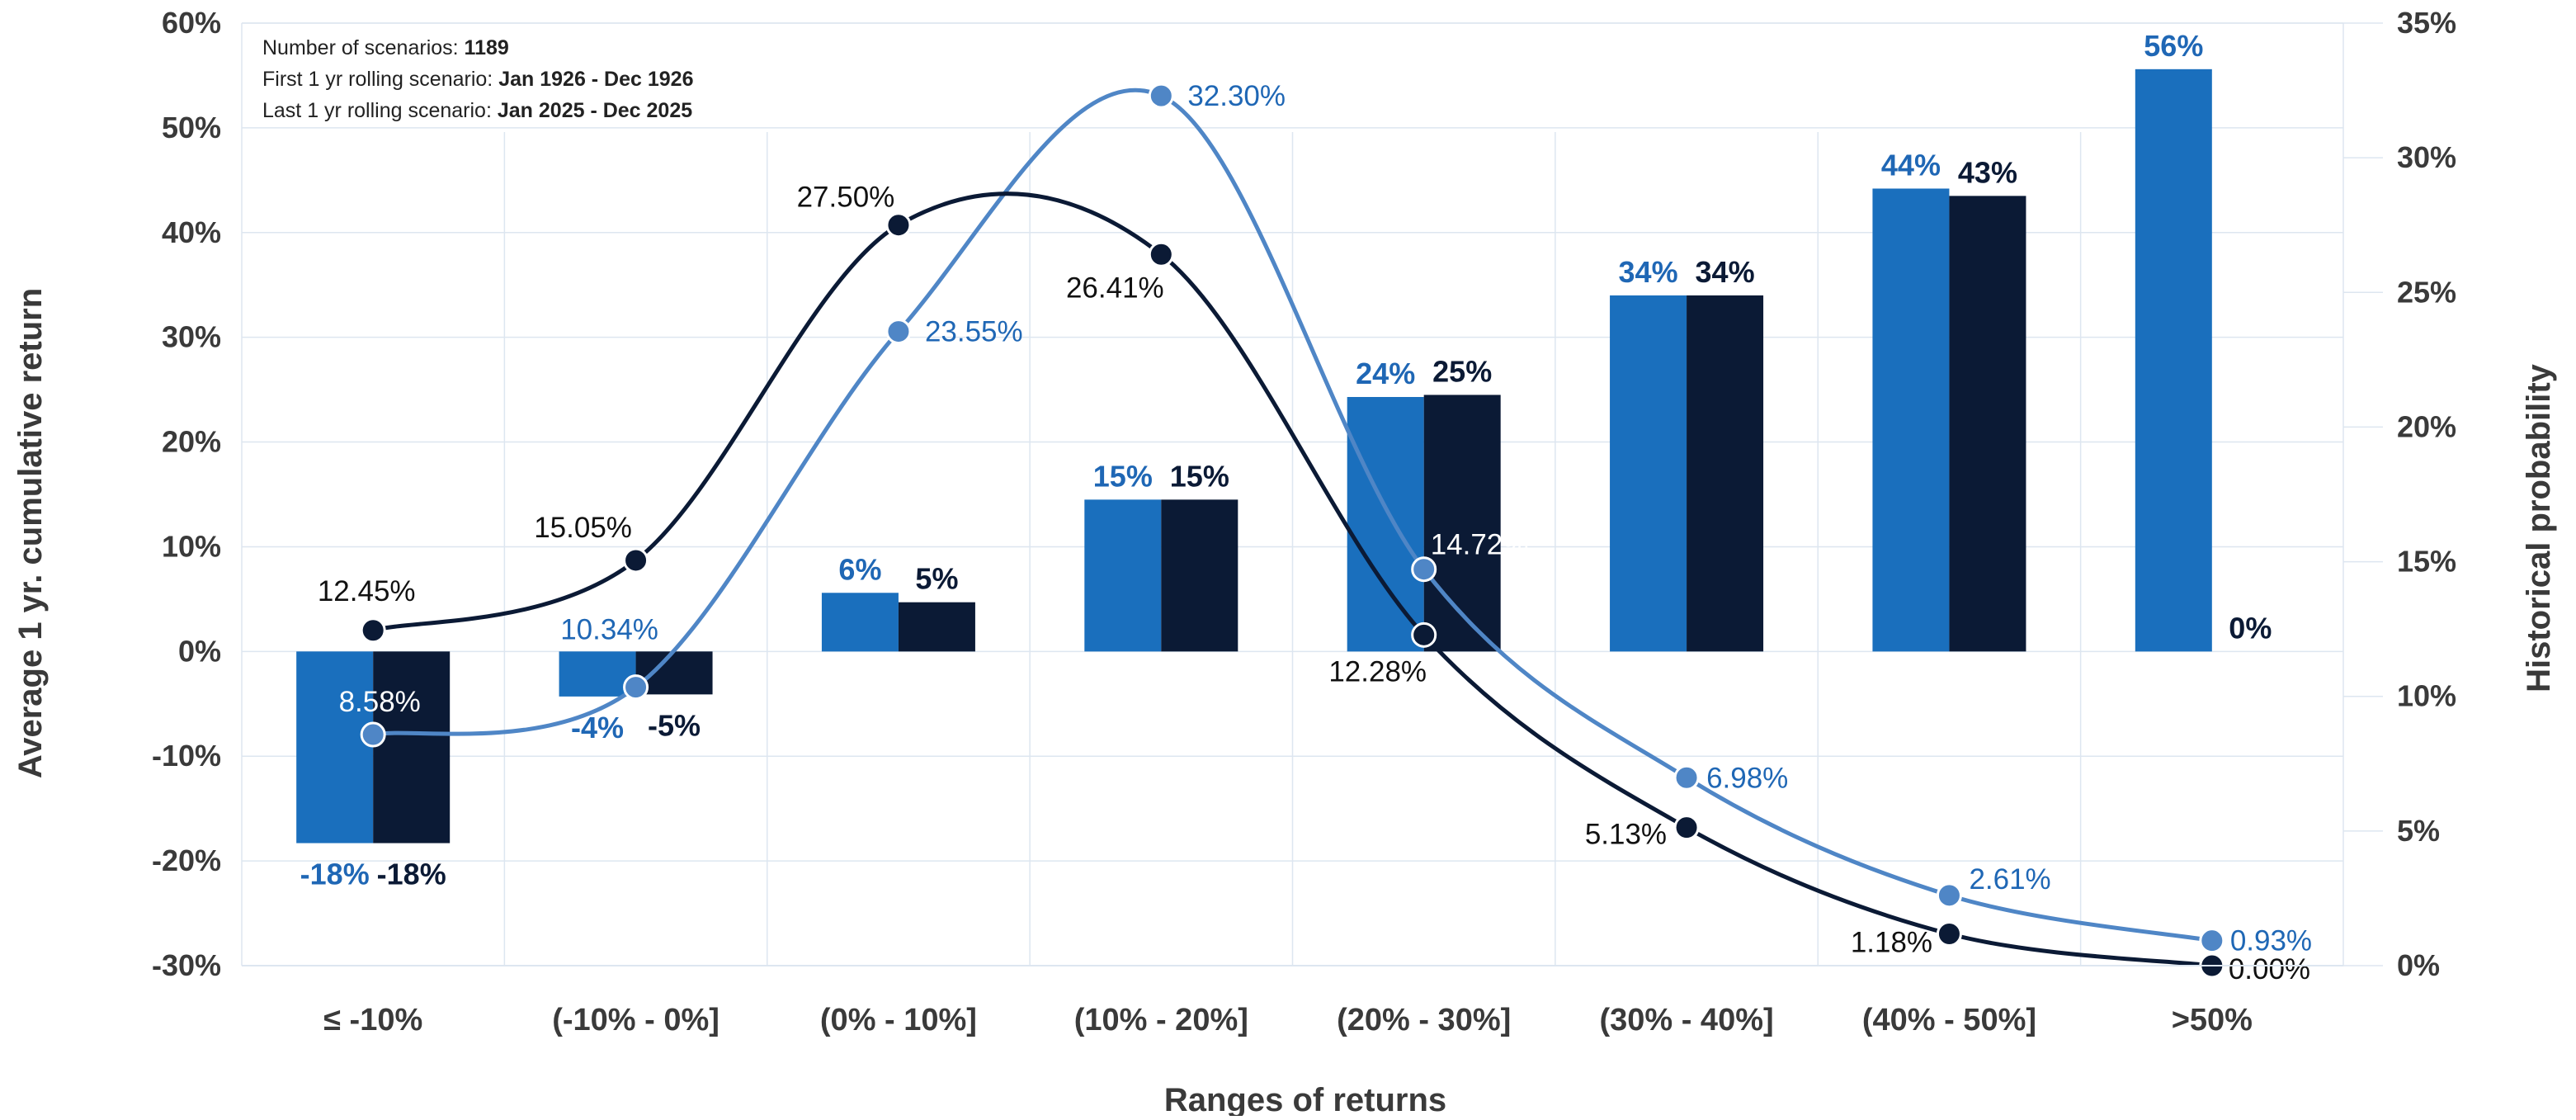 The height and width of the screenshot is (1120, 2576). What do you see at coordinates (846, 198) in the screenshot?
I see `probability-value-label: 27.50%` at bounding box center [846, 198].